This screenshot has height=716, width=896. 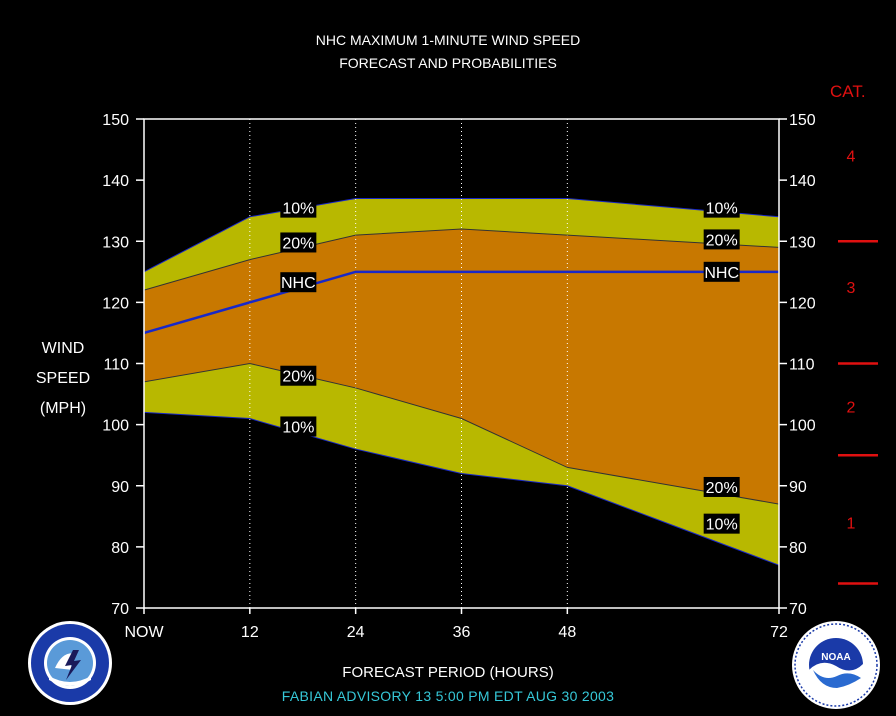 I want to click on chart-subtitle: FORECAST AND PROBABILITIES, so click(x=448, y=63).